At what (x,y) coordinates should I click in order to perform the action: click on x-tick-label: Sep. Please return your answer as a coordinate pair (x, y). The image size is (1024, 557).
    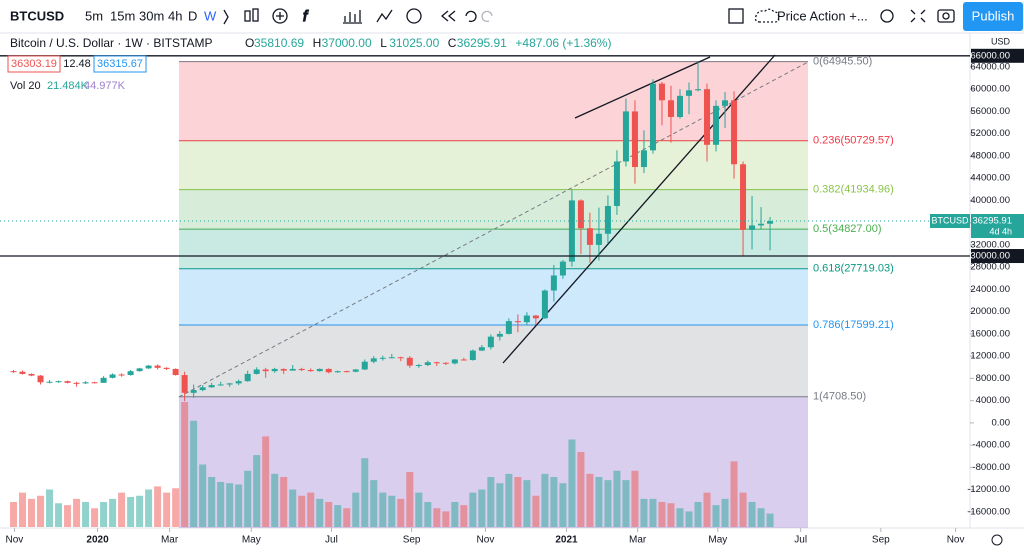
    Looking at the image, I should click on (881, 540).